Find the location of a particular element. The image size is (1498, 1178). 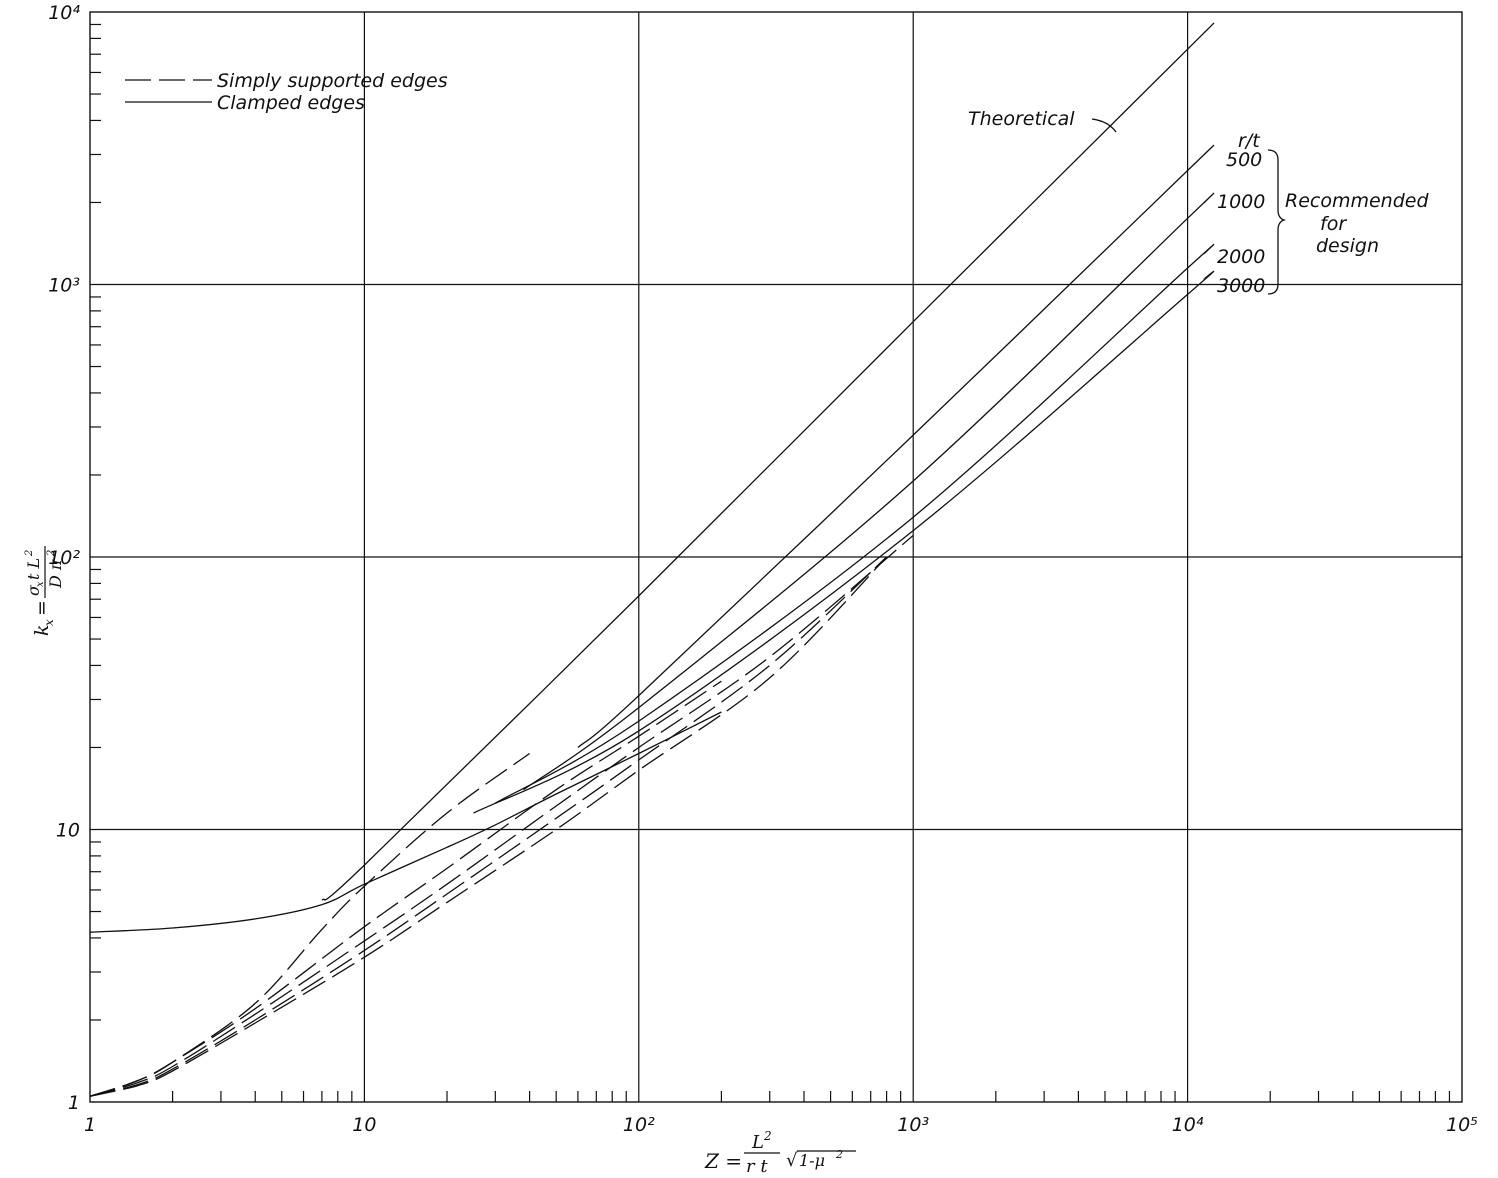

theoretical-label: Theoretical is located at coordinates (1021, 119).